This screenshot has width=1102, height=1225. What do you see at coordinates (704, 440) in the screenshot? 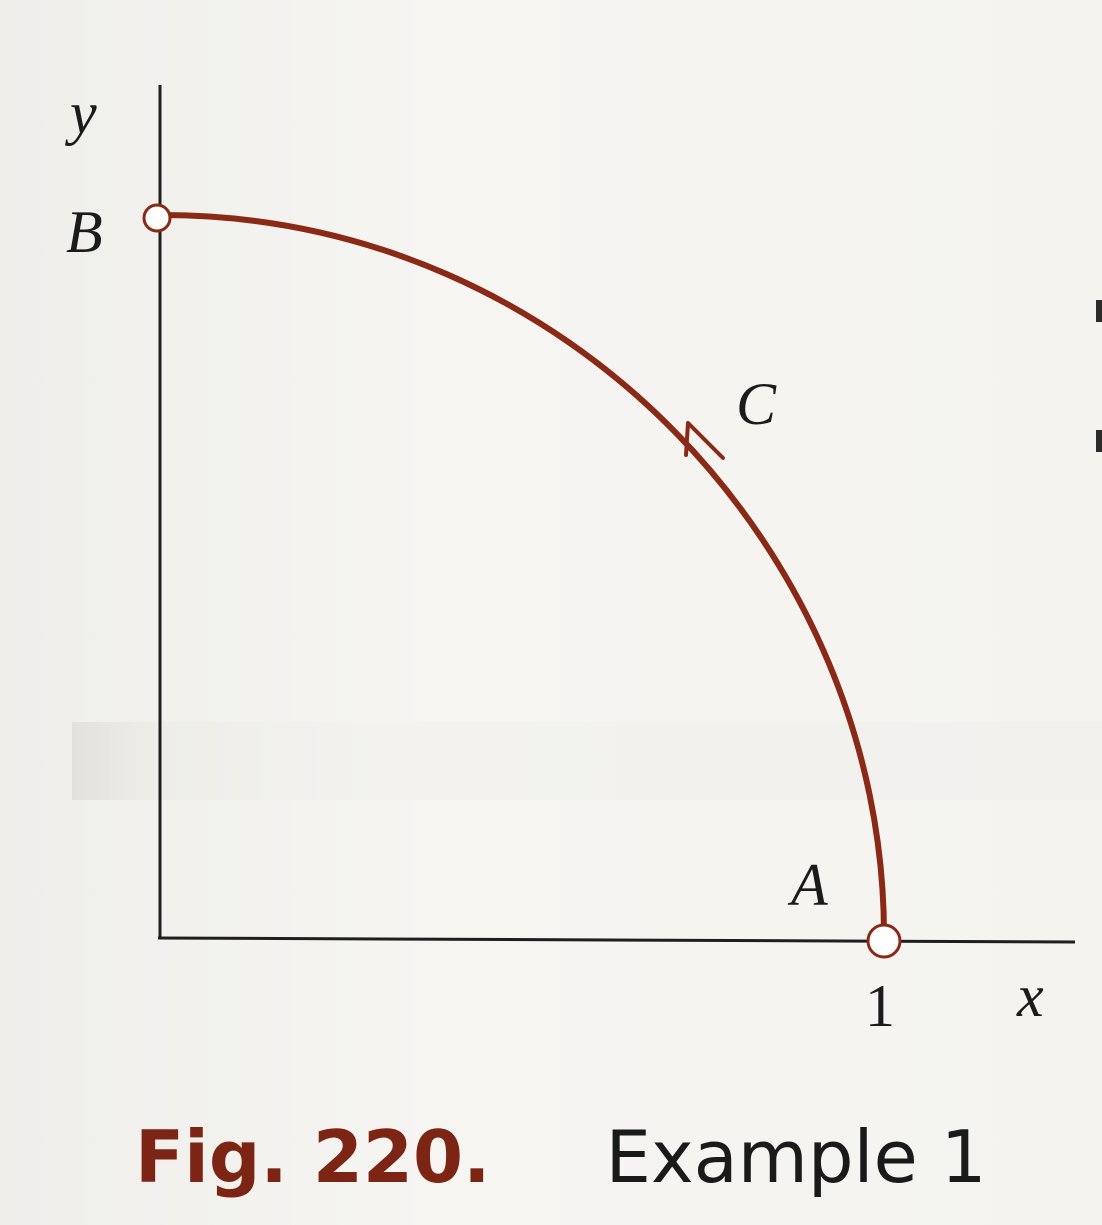
I see `direction-arrow` at bounding box center [704, 440].